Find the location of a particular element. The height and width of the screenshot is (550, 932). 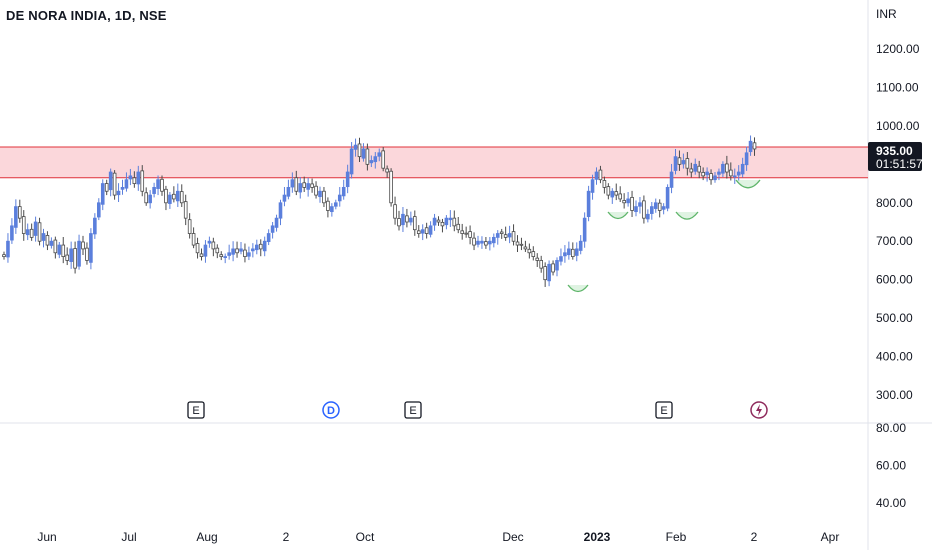

earnings-badge: E is located at coordinates (664, 410).